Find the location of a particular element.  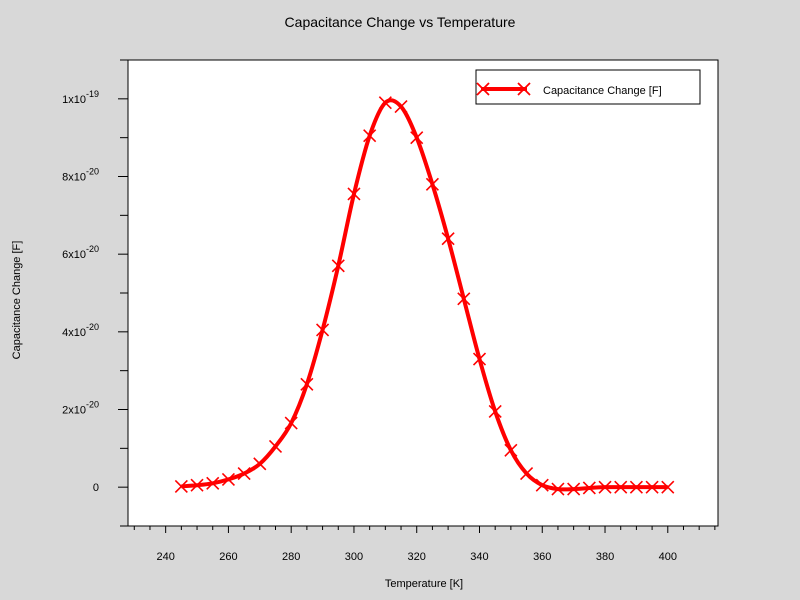

legend-marker-start is located at coordinates (483, 89).